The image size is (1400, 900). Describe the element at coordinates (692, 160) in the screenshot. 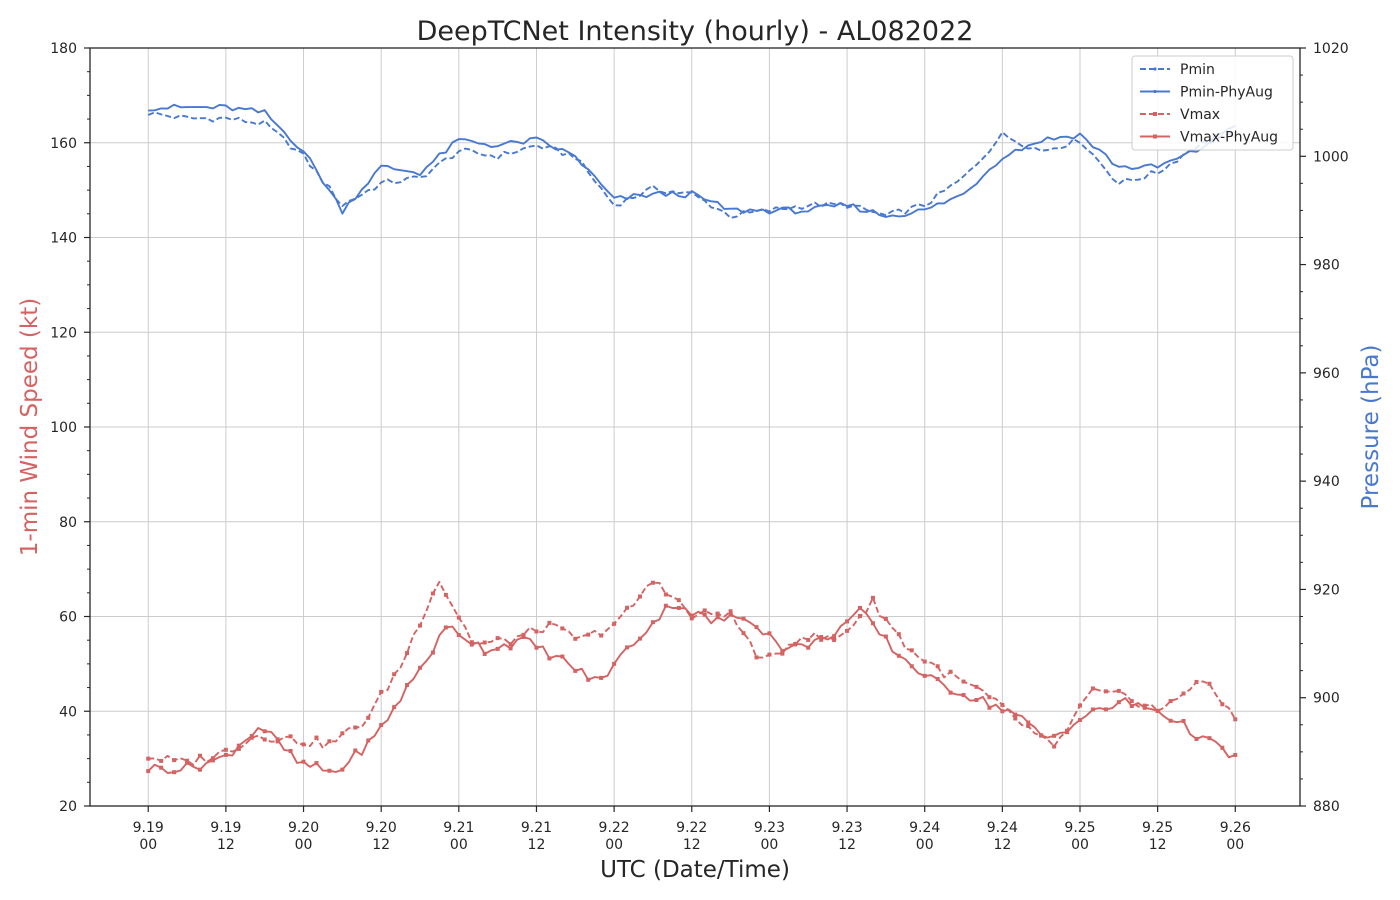

I see `series-line-pmin-phyaug` at that location.